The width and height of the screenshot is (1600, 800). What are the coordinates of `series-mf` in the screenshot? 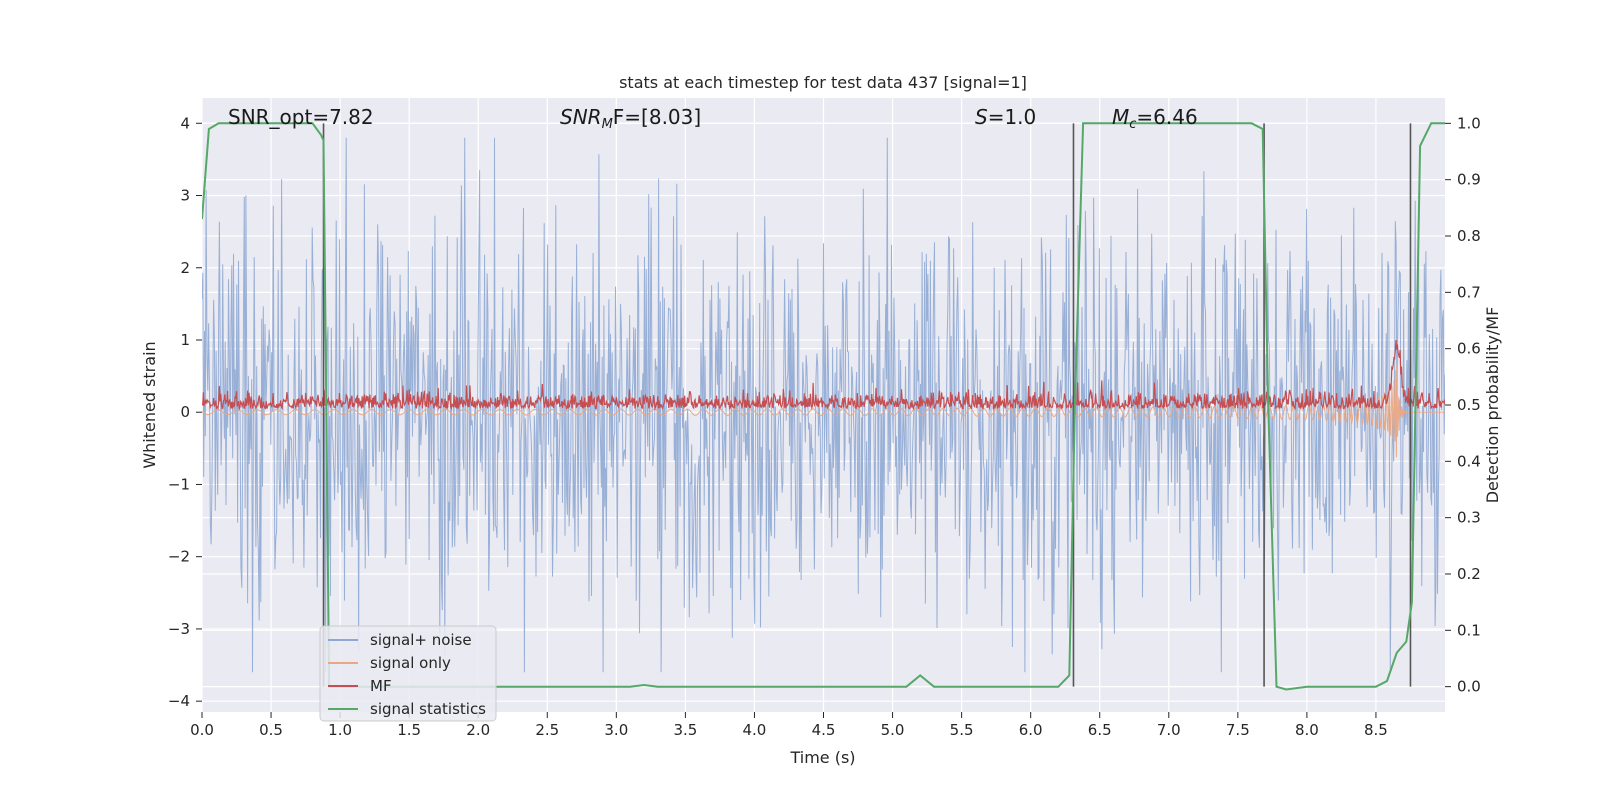 It's located at (823, 375).